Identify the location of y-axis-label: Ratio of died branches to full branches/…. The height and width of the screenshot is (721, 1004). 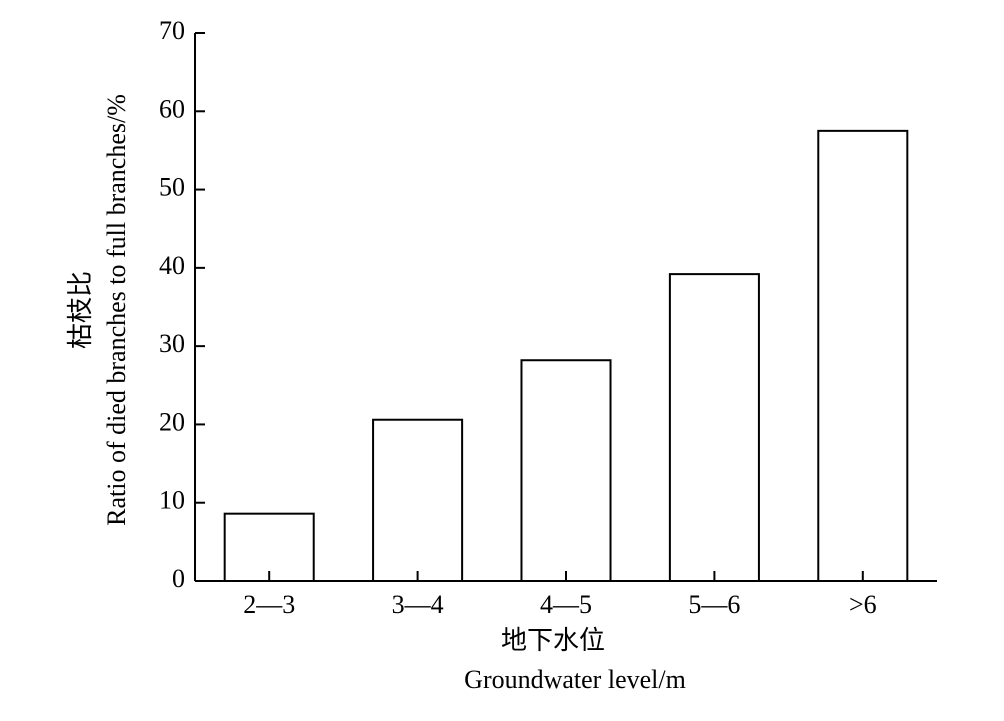
(116, 310).